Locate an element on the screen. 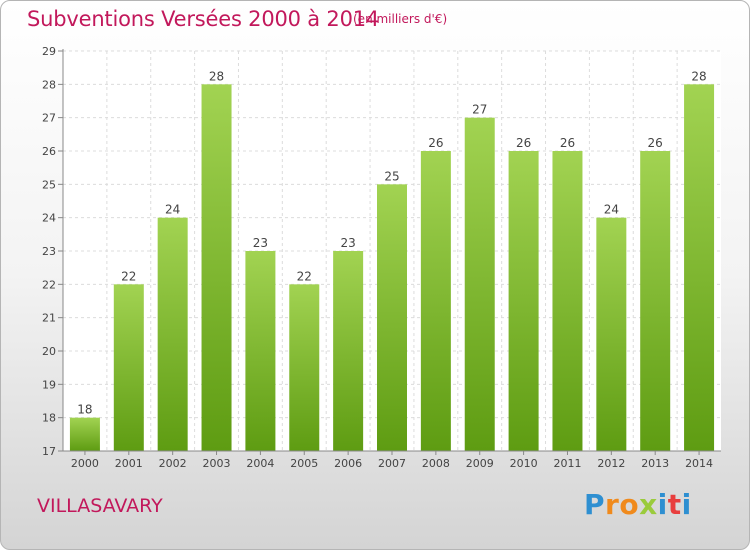  y-tick-label: 24 is located at coordinates (49, 218).